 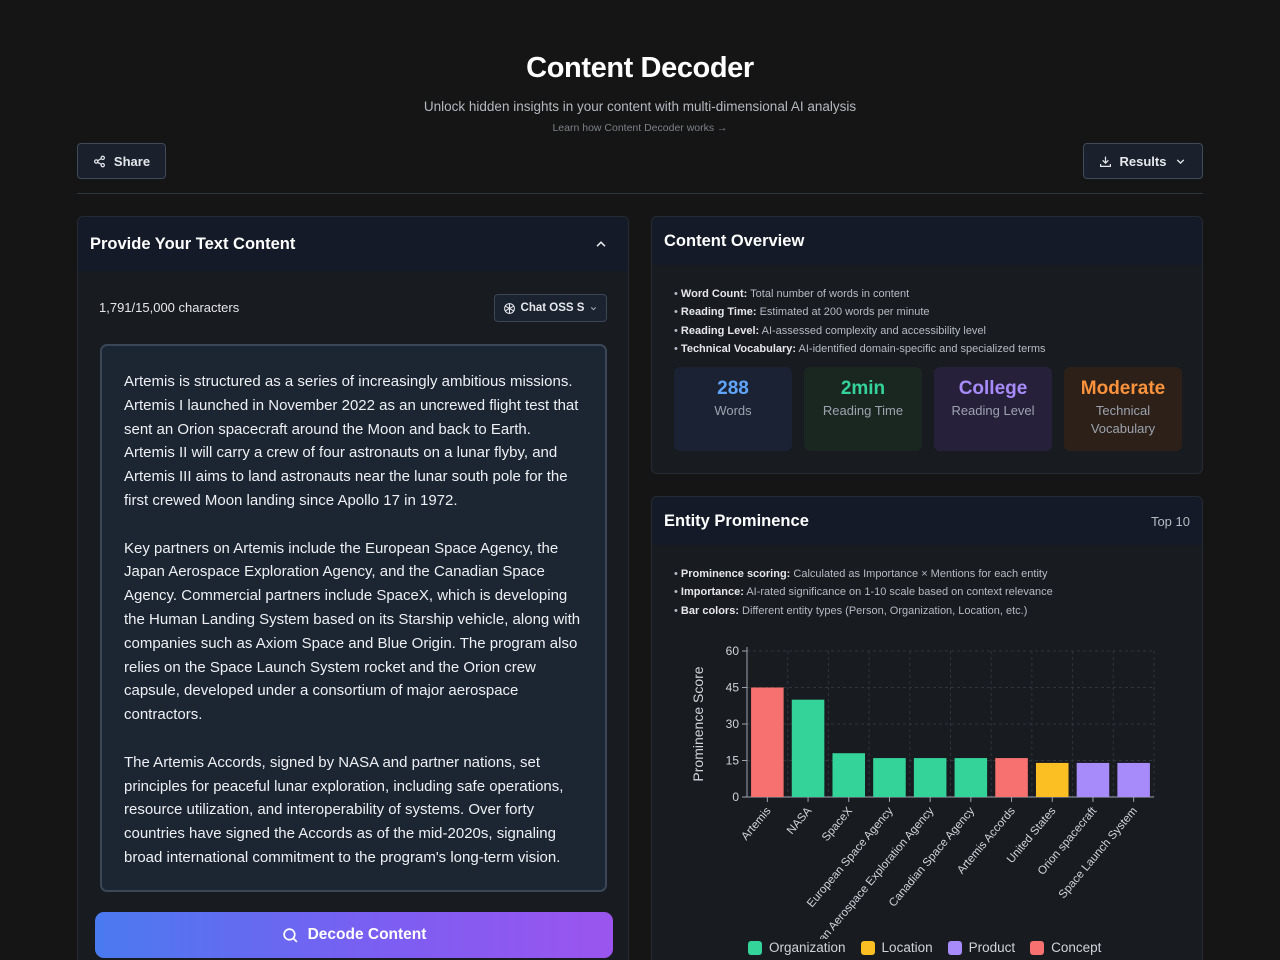 I want to click on stat-label: Reading Level, so click(x=993, y=410).